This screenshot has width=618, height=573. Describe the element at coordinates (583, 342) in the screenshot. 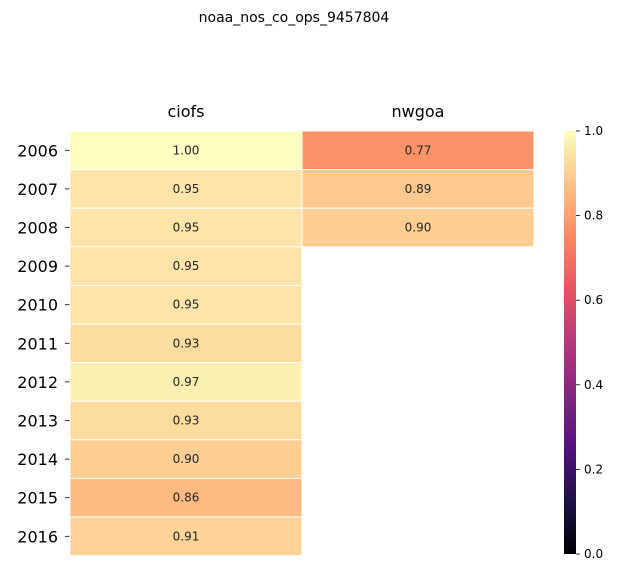

I see `colorbar: 0.0 0.2 0.4 0.6 0.8 1.0` at that location.